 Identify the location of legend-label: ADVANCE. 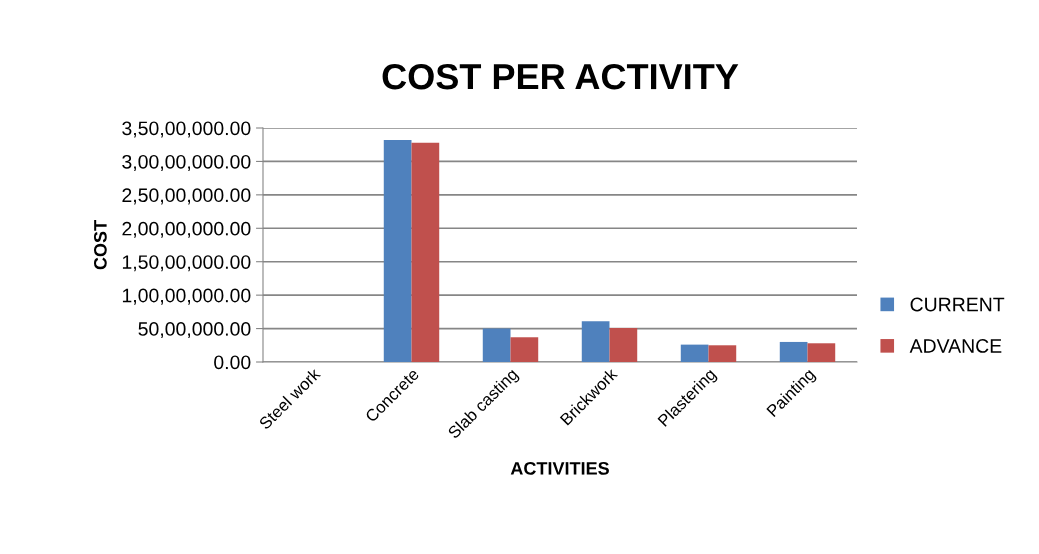
(955, 346).